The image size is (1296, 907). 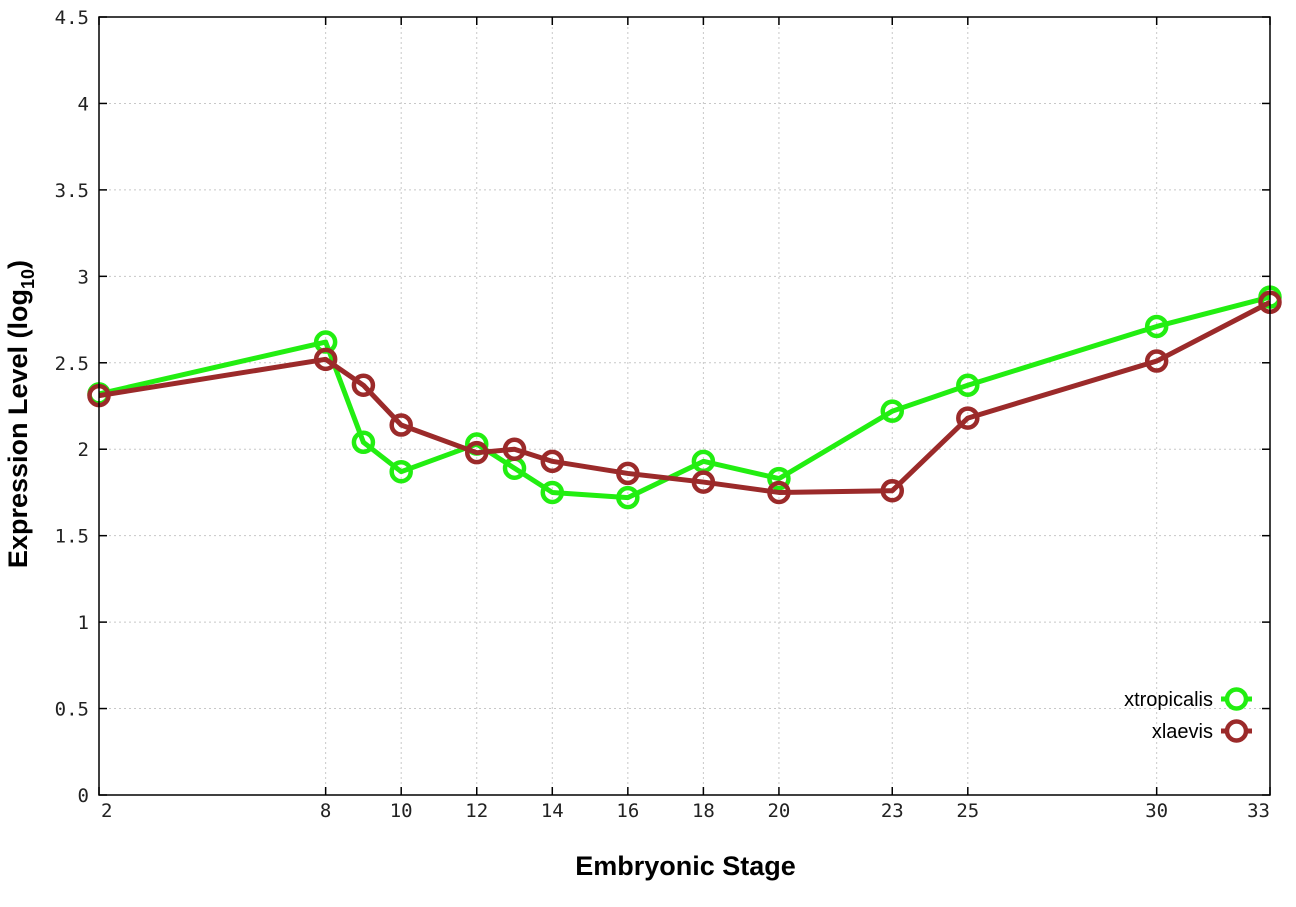 I want to click on x-tick-label: 14, so click(x=552, y=811).